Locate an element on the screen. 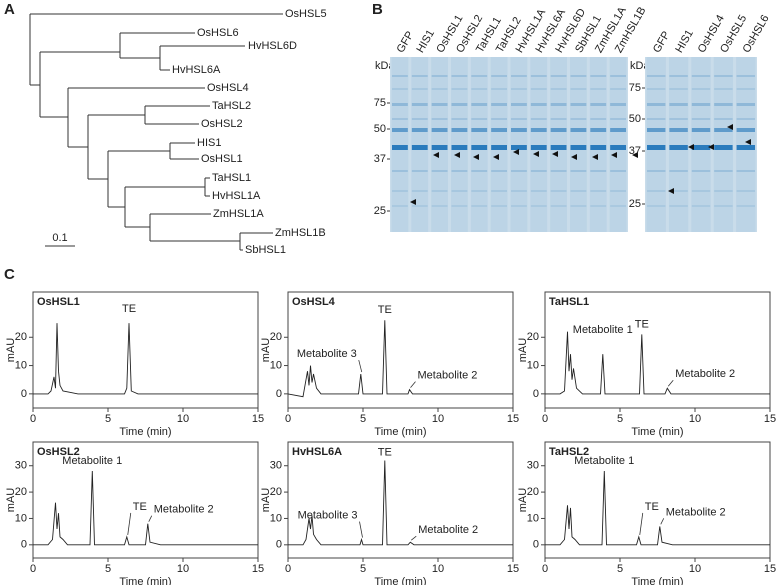 The height and width of the screenshot is (585, 779). leaf-label: HvHSL1A is located at coordinates (236, 196).